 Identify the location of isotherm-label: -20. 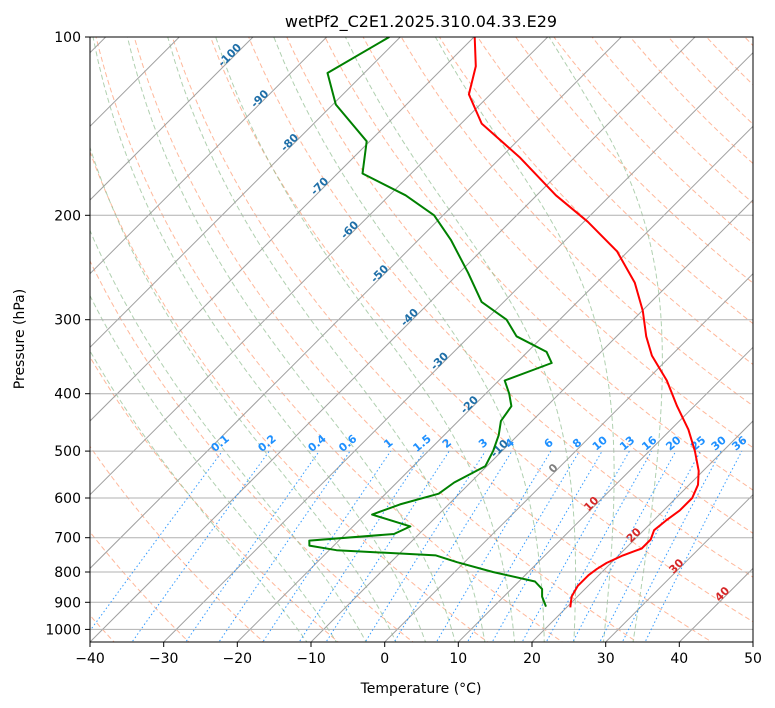
(469, 404).